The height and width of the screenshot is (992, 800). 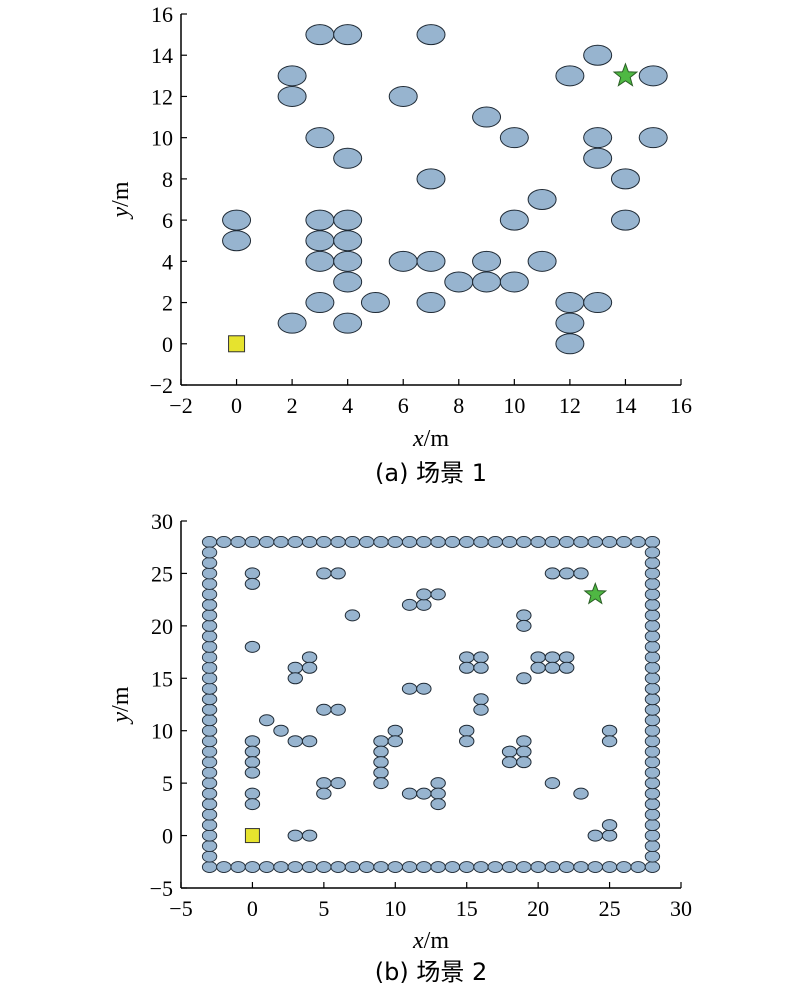 What do you see at coordinates (431, 473) in the screenshot?
I see `panel-caption: (a) 场景 1` at bounding box center [431, 473].